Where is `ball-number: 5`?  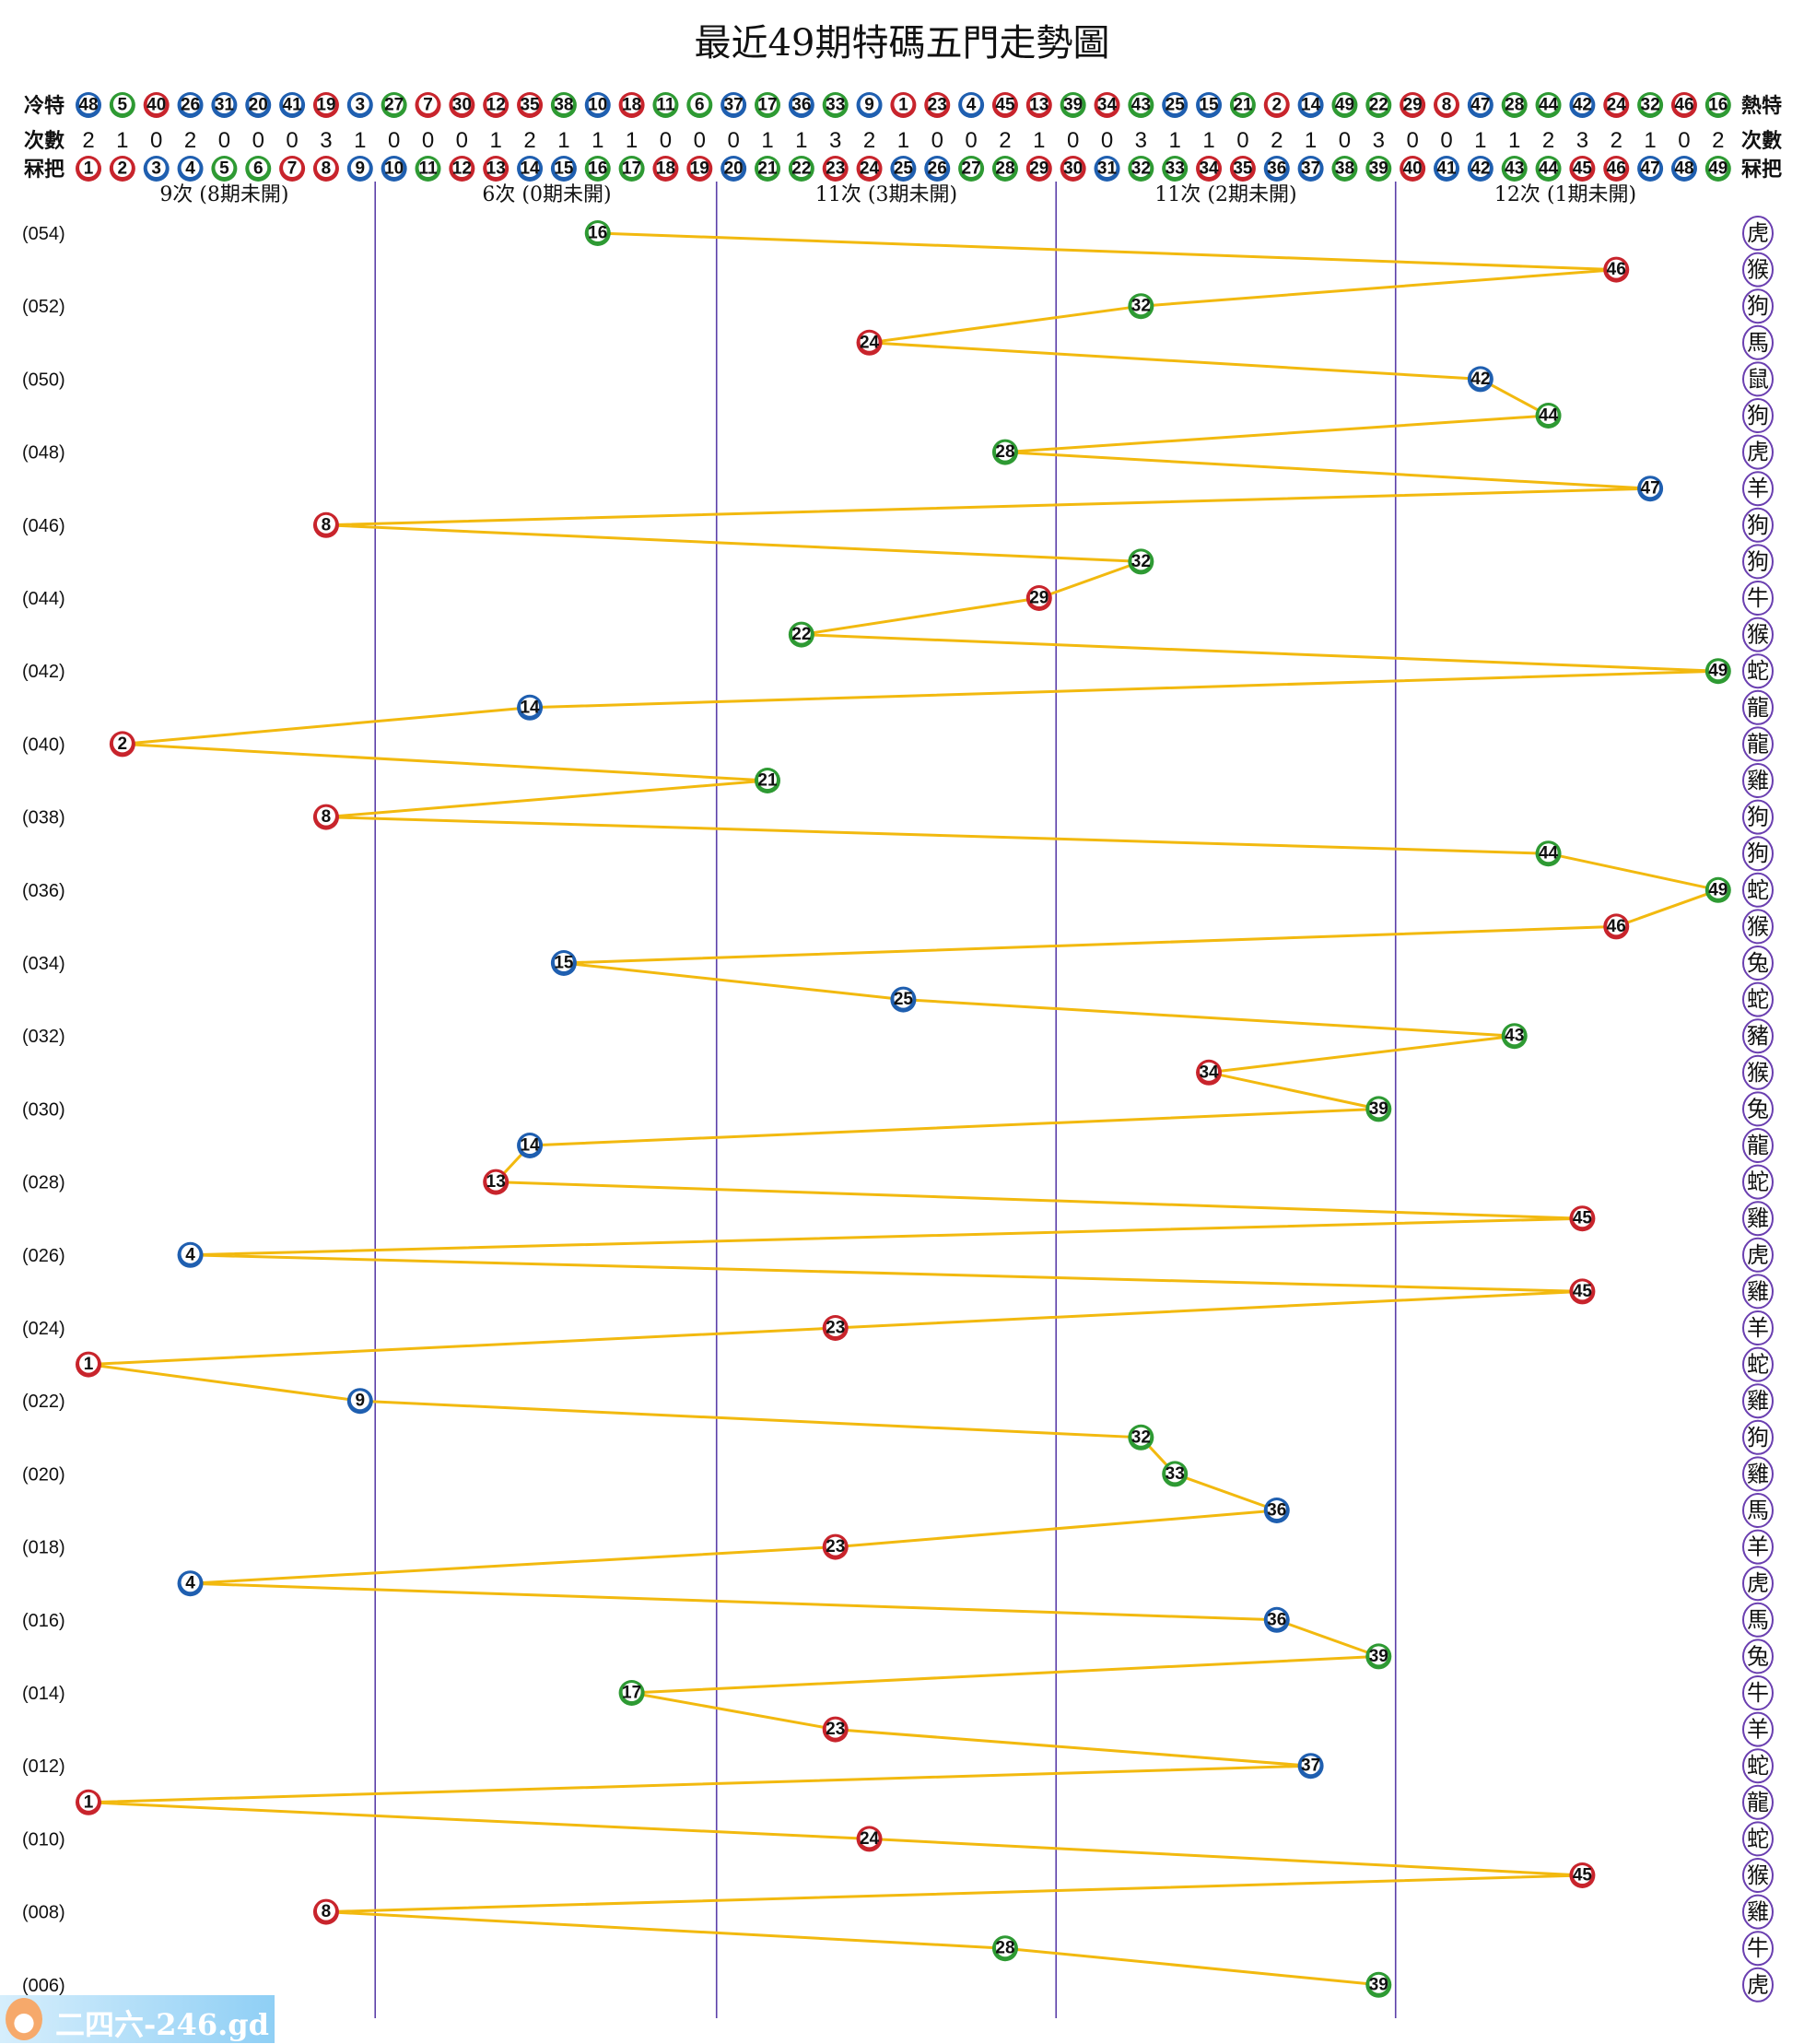
ball-number: 5 is located at coordinates (224, 169).